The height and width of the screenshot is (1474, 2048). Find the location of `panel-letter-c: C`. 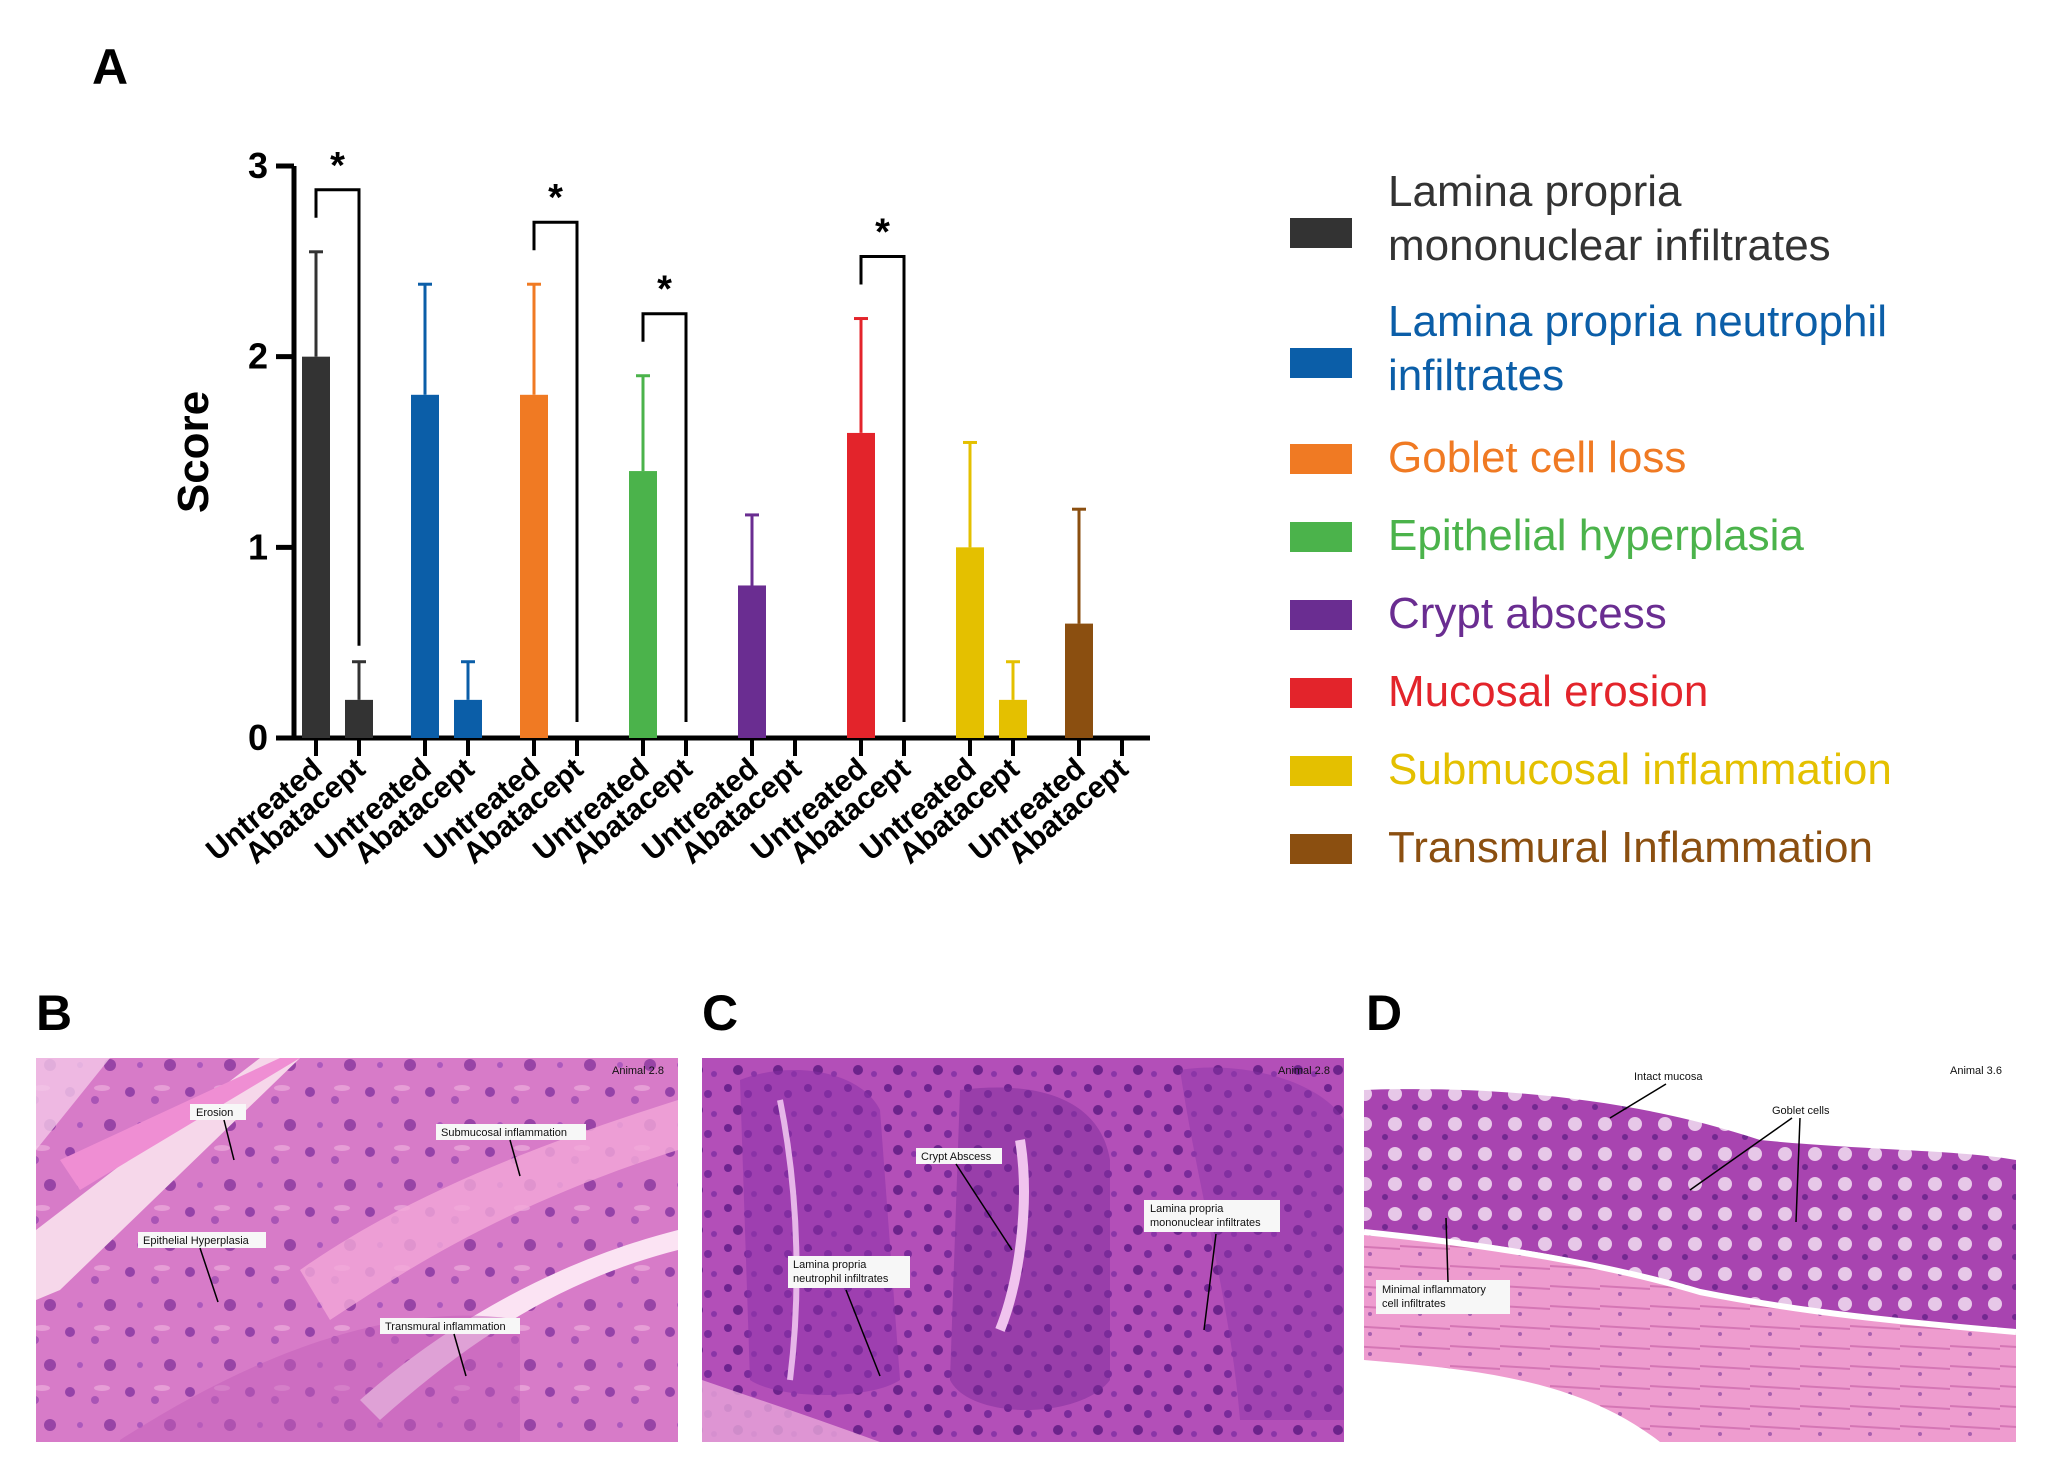

panel-letter-c: C is located at coordinates (720, 1013).